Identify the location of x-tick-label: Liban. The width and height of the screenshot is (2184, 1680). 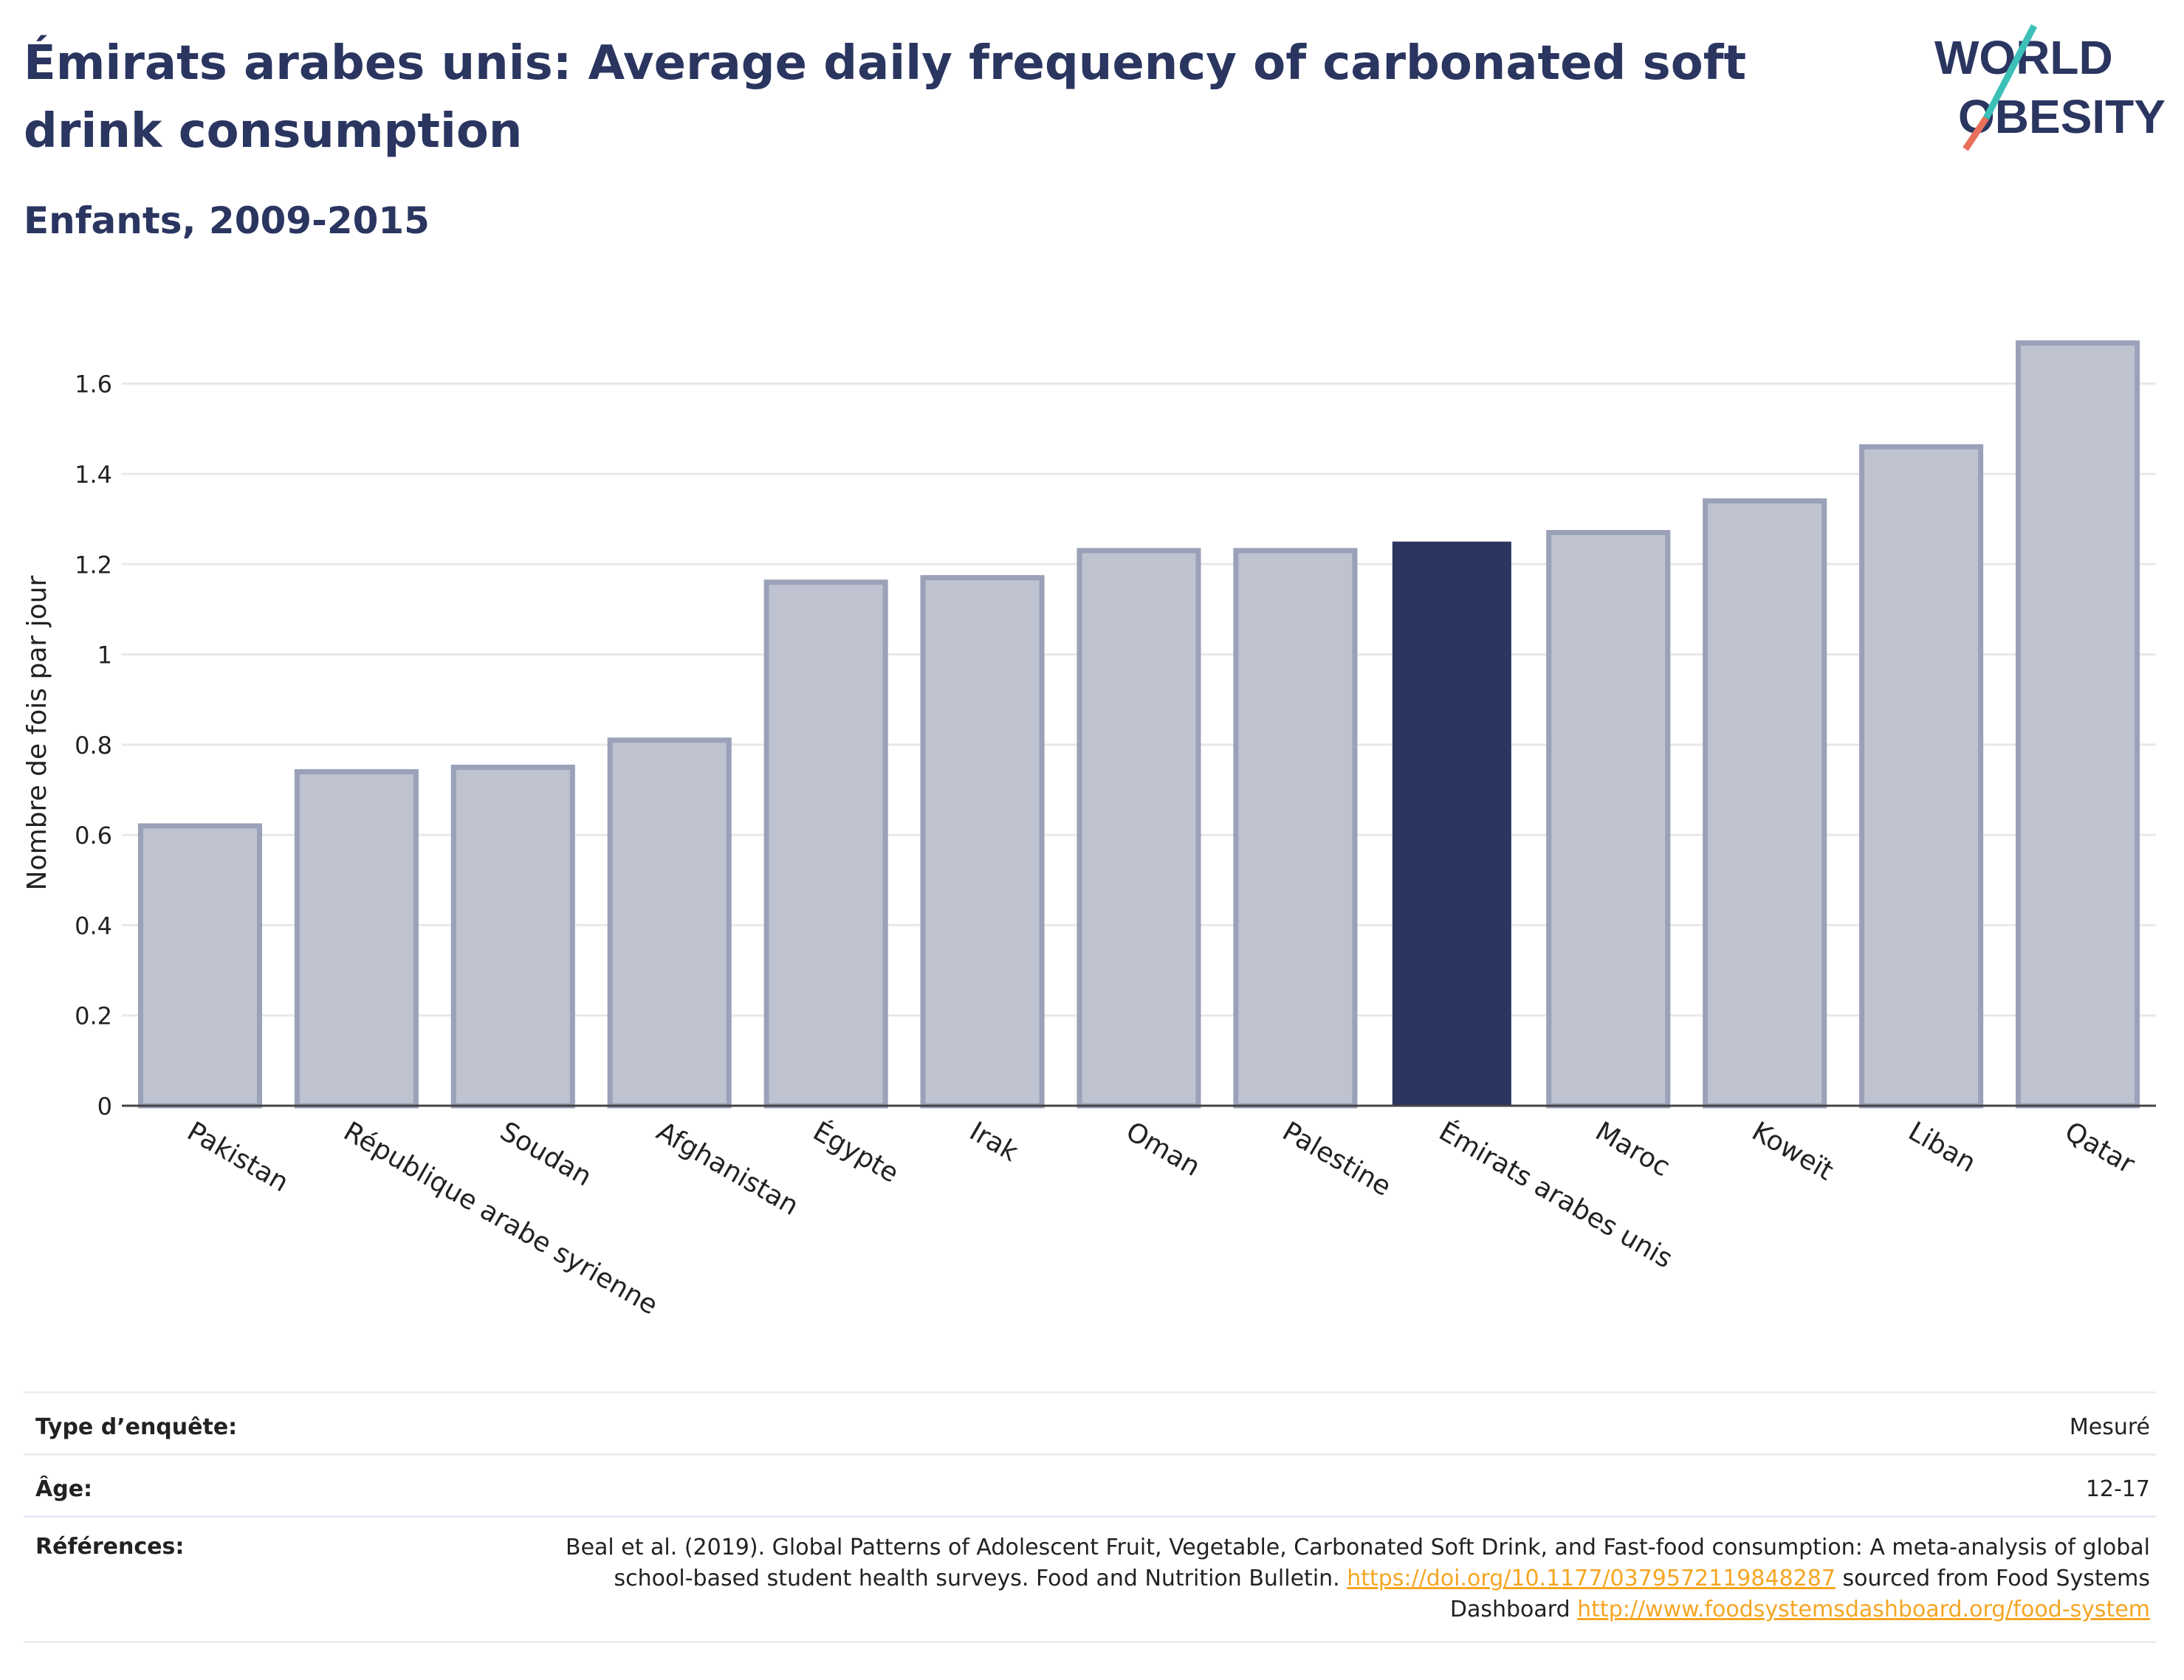
(1942, 1147).